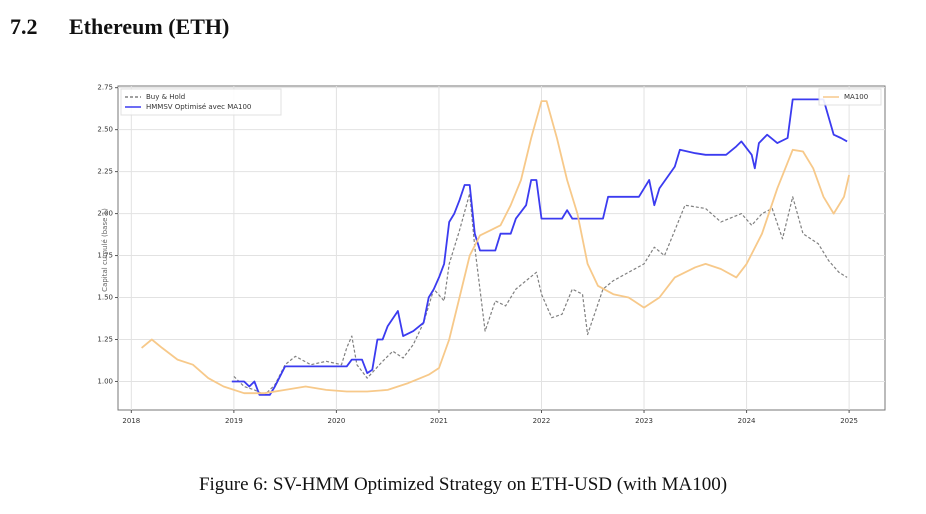  What do you see at coordinates (165, 97) in the screenshot?
I see `legend-label: Buy & Hold` at bounding box center [165, 97].